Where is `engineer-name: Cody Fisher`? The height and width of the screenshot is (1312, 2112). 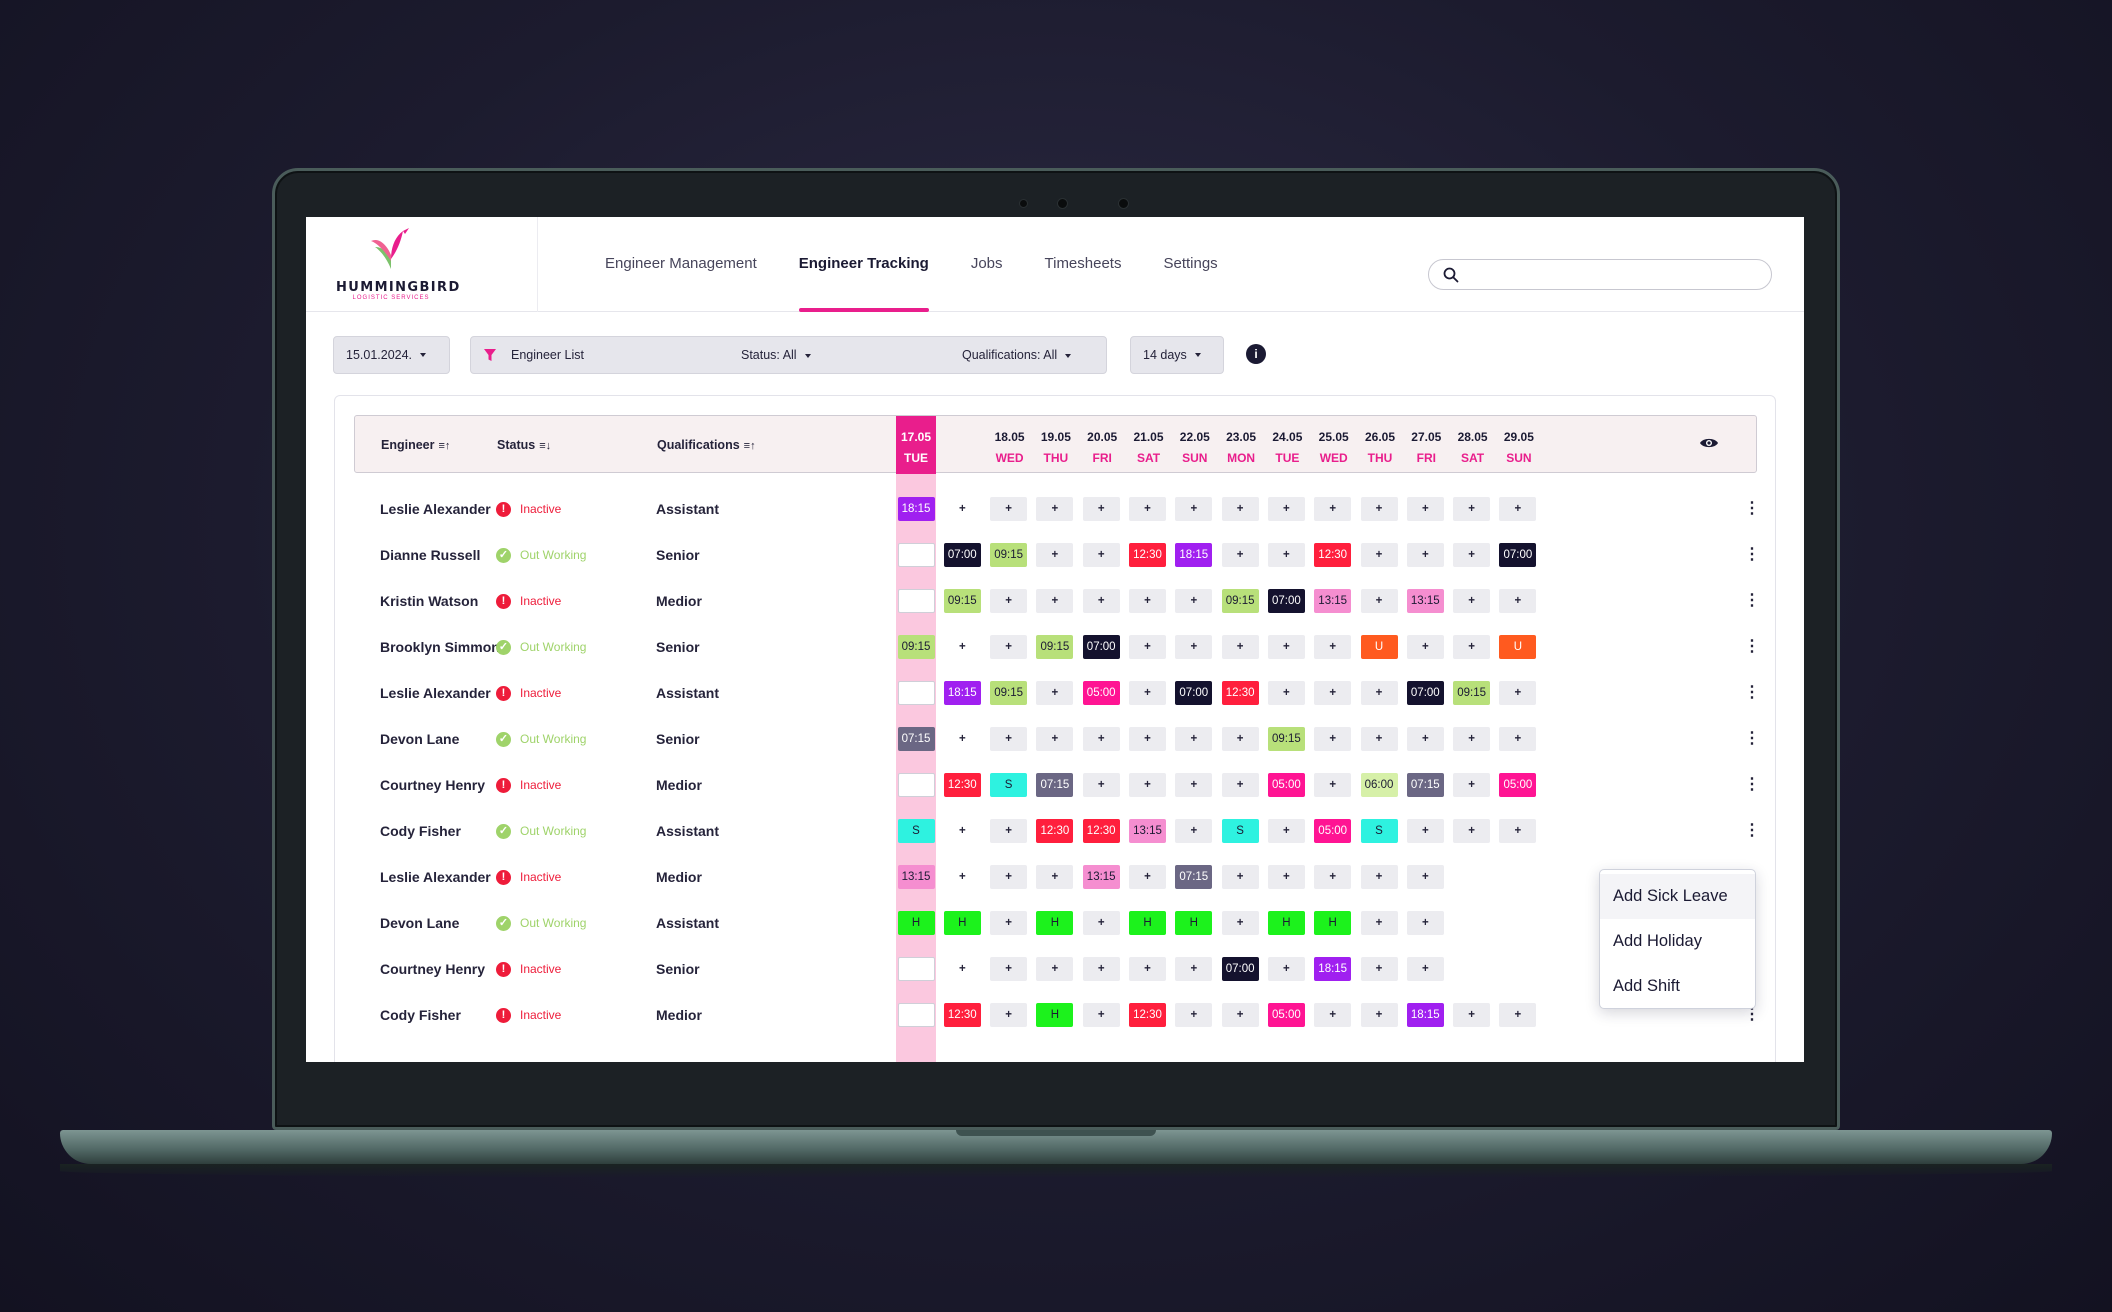 engineer-name: Cody Fisher is located at coordinates (420, 831).